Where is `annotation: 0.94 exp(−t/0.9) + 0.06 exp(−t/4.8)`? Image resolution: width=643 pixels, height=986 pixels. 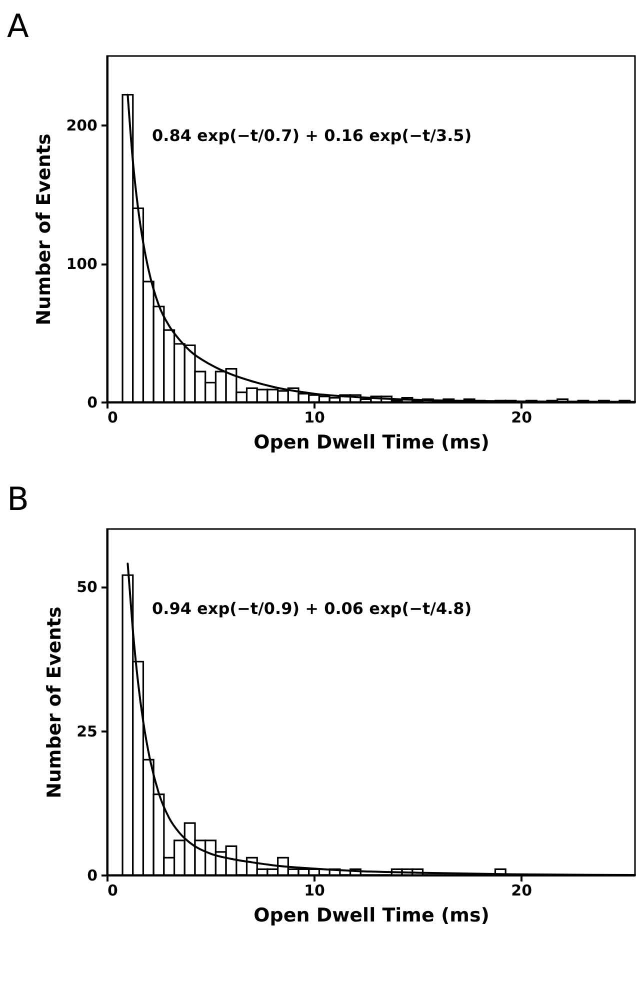 annotation: 0.94 exp(−t/0.9) + 0.06 exp(−t/4.8) is located at coordinates (312, 608).